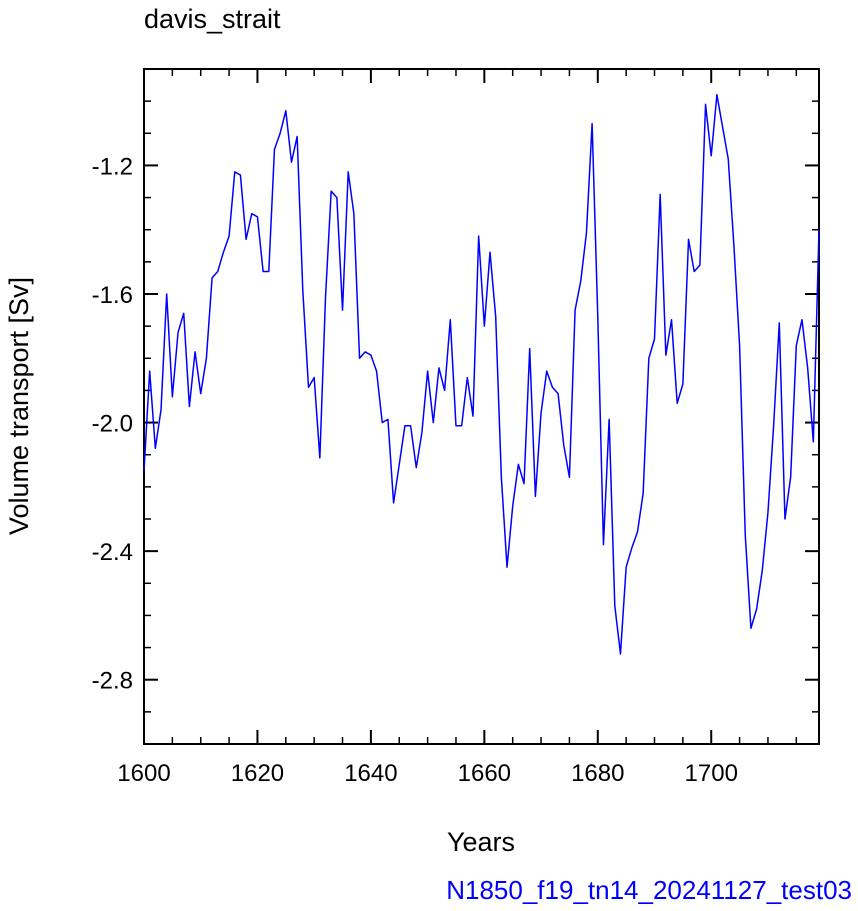 The image size is (858, 911). Describe the element at coordinates (597, 773) in the screenshot. I see `x-tick-label: 1680` at that location.